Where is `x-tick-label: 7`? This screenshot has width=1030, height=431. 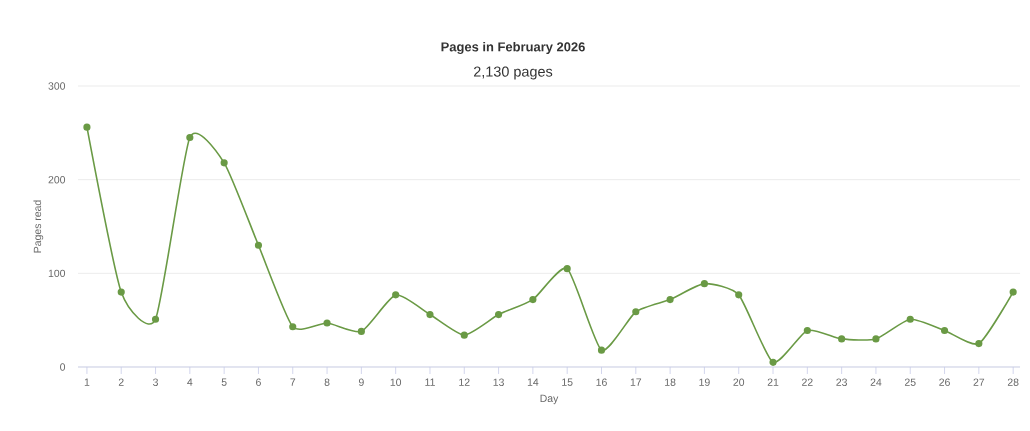 x-tick-label: 7 is located at coordinates (293, 382).